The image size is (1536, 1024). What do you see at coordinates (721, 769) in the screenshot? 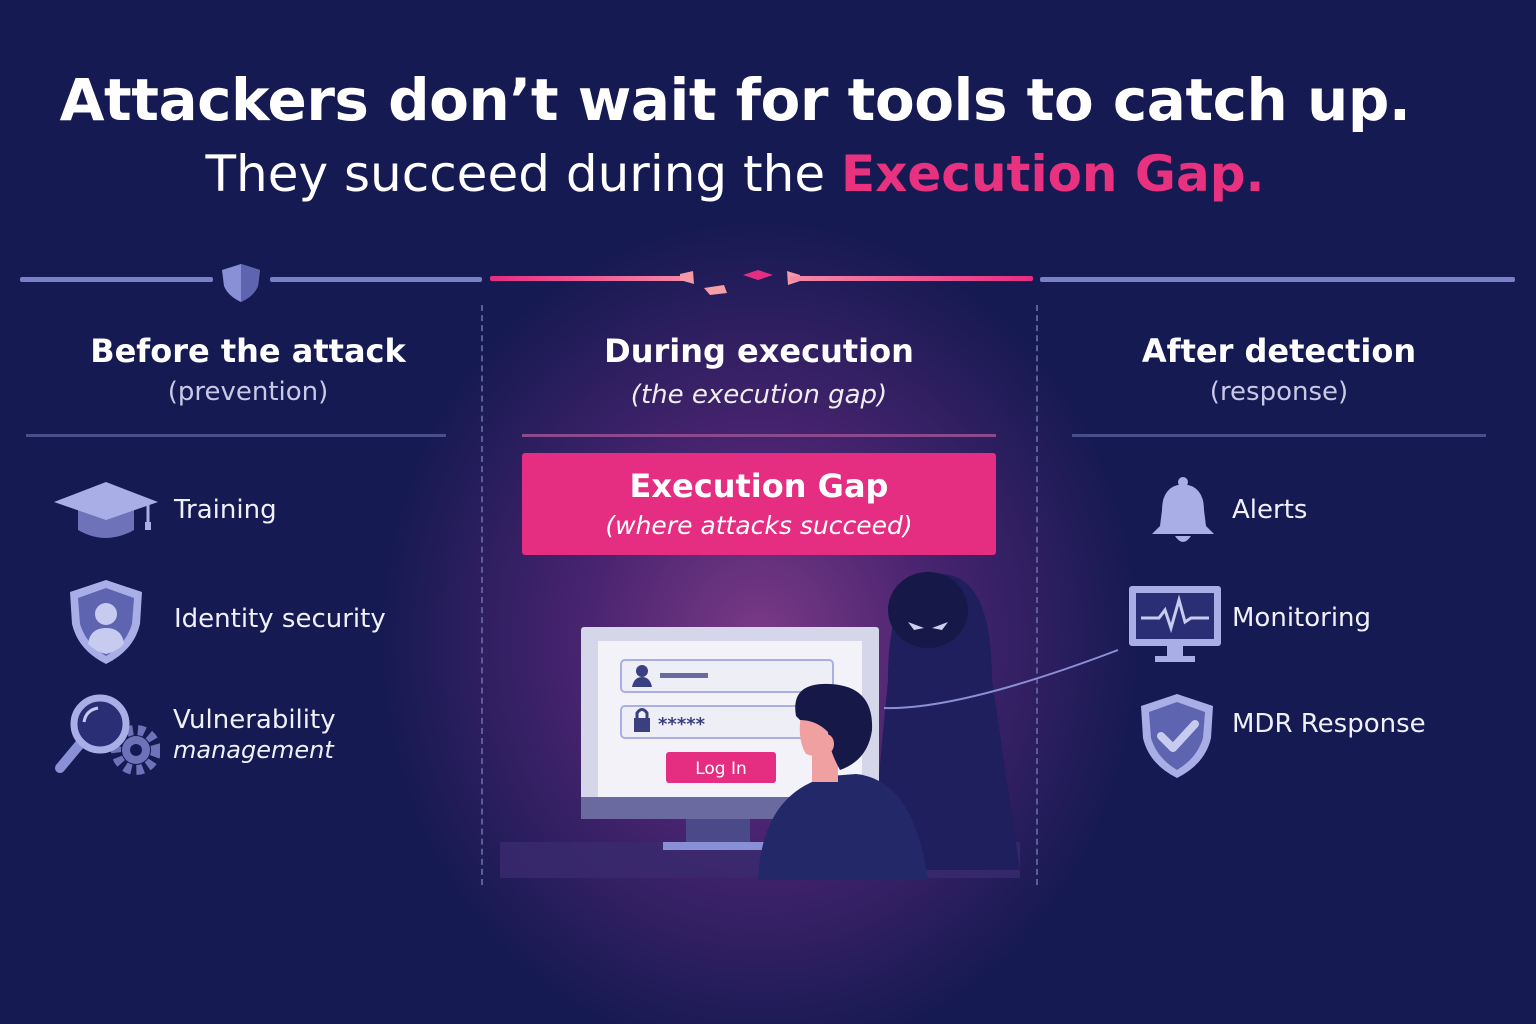
I see `login-button: Log In` at bounding box center [721, 769].